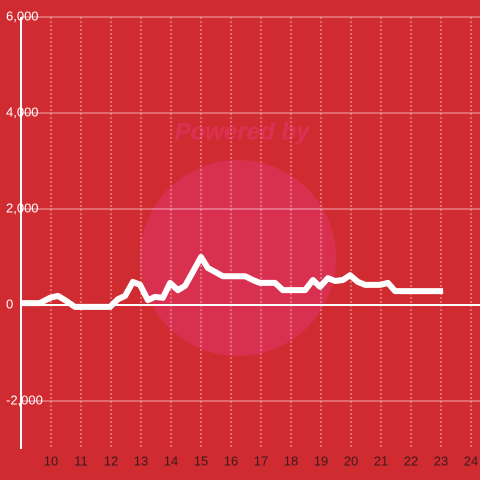  What do you see at coordinates (291, 460) in the screenshot?
I see `x-tick-label: 18` at bounding box center [291, 460].